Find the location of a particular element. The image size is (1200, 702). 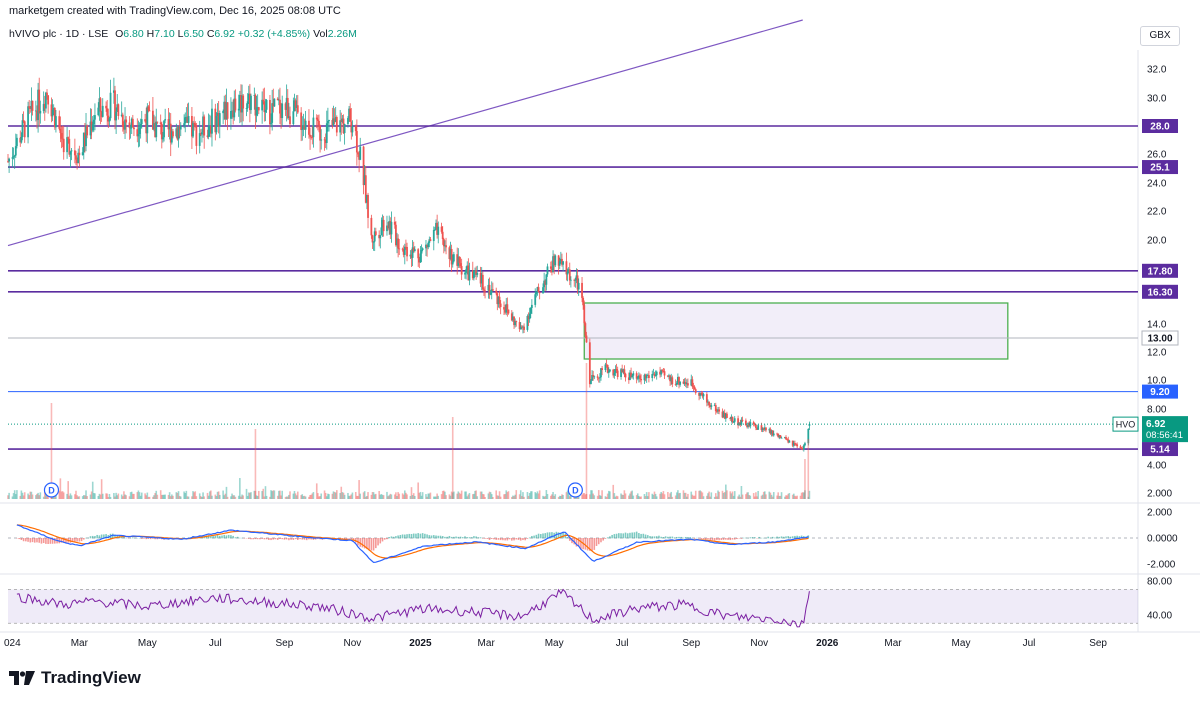

level-label-box is located at coordinates (1160, 126).